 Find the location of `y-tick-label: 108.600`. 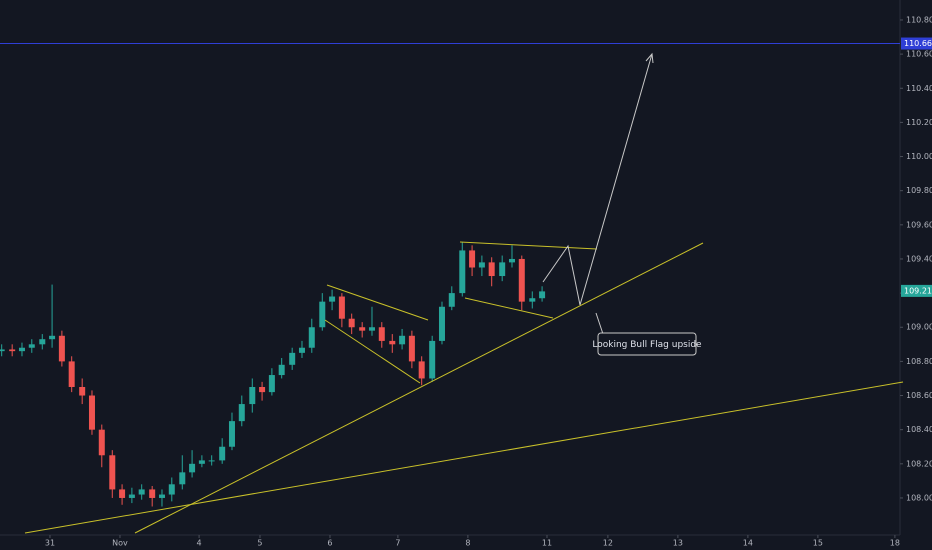

y-tick-label: 108.600 is located at coordinates (919, 395).